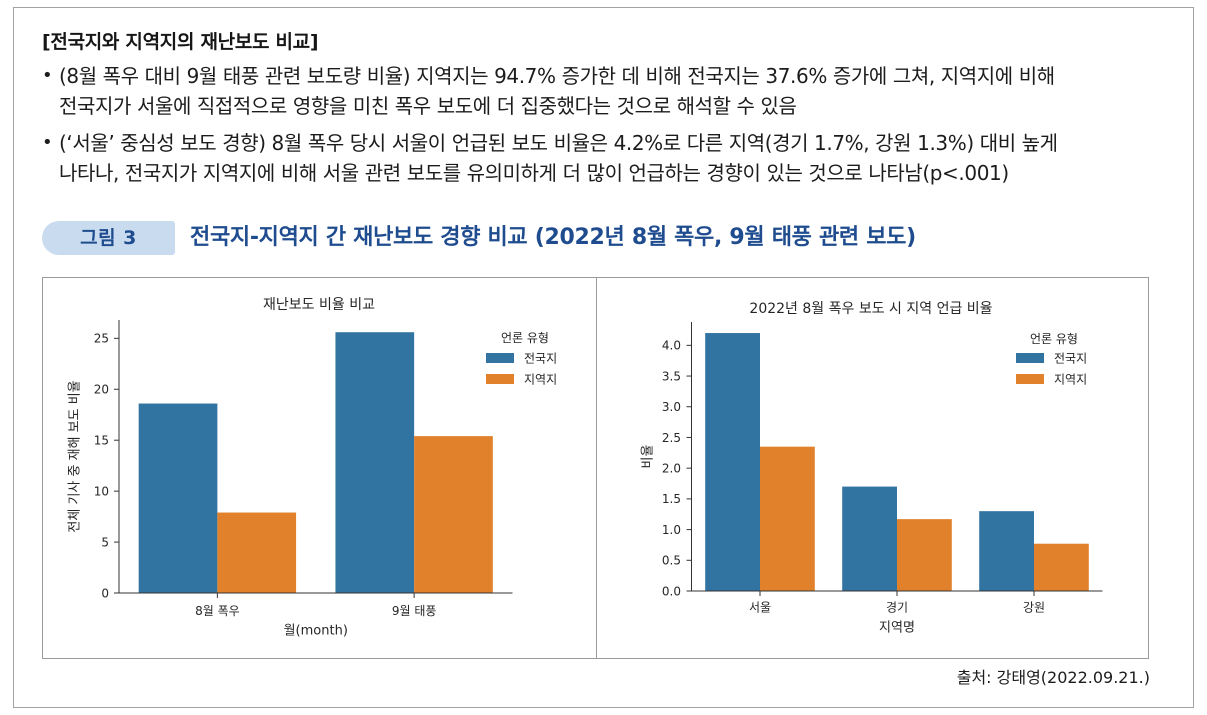 This screenshot has width=1207, height=715. Describe the element at coordinates (1061, 567) in the screenshot. I see `bar-regional-gangwon` at that location.